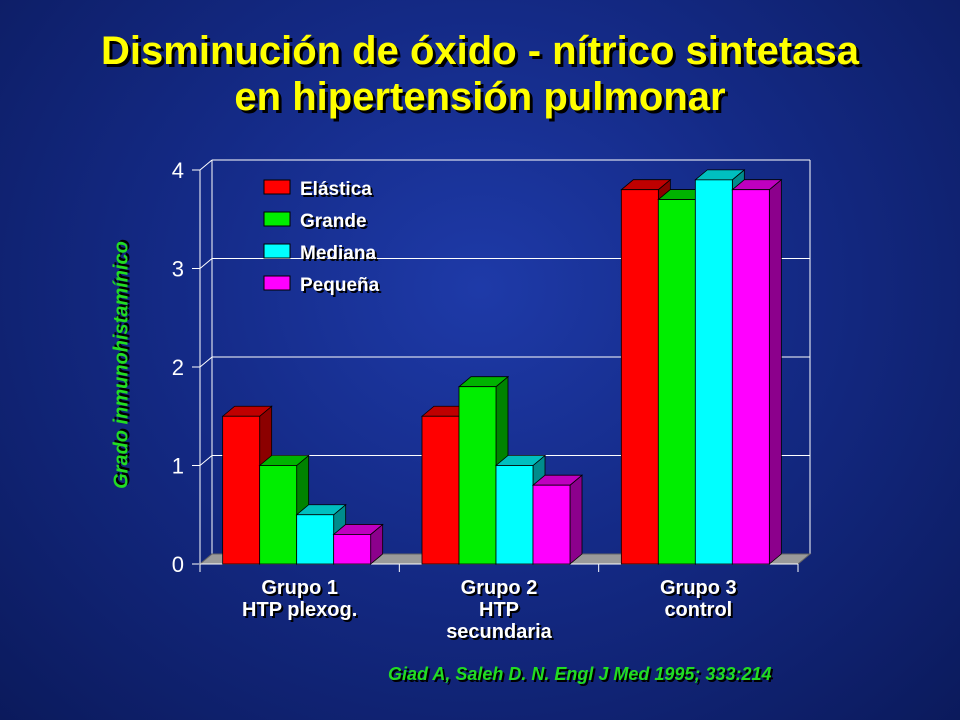 The width and height of the screenshot is (960, 720). I want to click on y-tick-label: 4, so click(178, 170).